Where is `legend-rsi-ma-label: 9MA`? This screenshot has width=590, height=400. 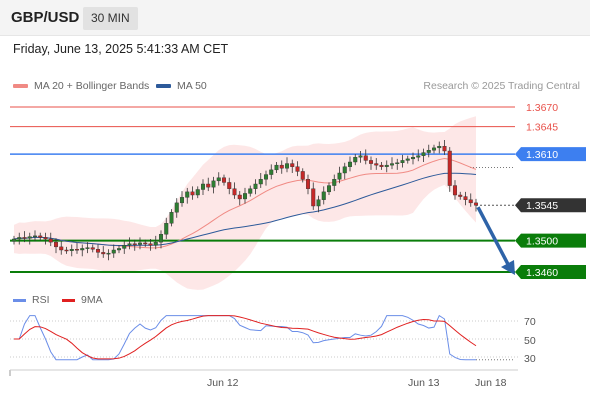 legend-rsi-ma-label: 9MA is located at coordinates (92, 300).